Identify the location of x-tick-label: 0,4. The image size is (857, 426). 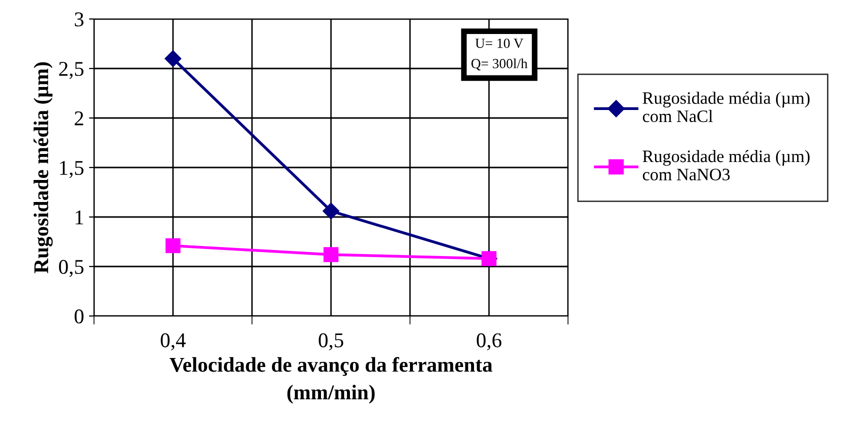
(173, 341).